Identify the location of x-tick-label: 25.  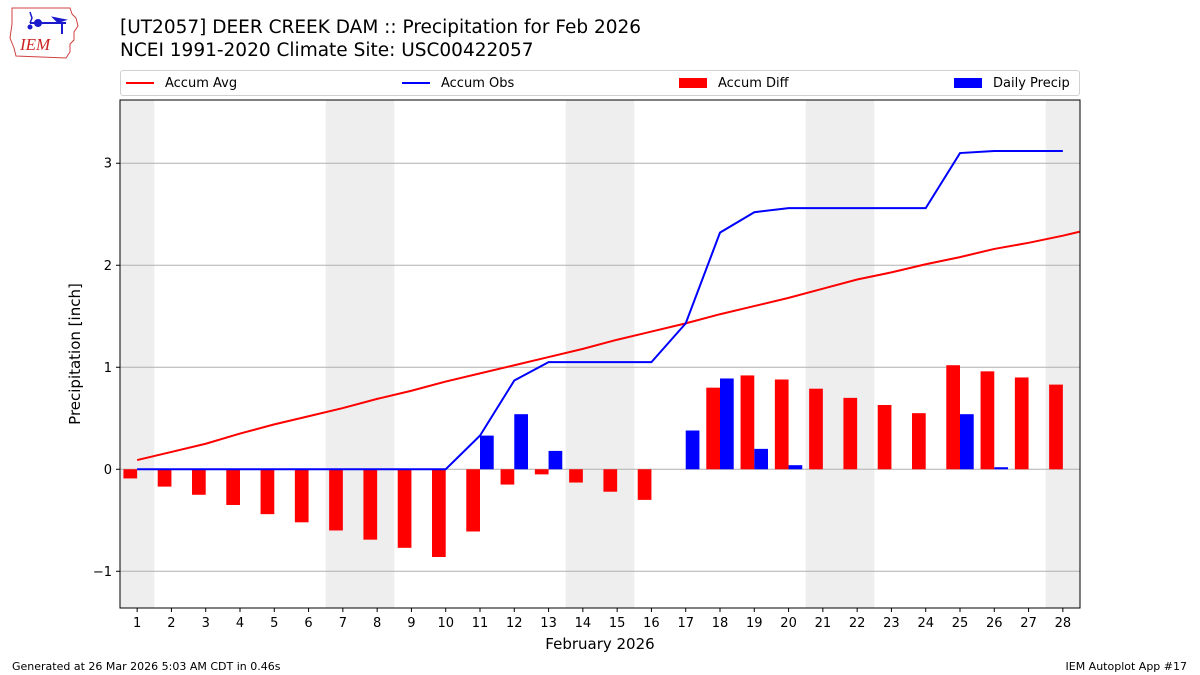
(960, 623).